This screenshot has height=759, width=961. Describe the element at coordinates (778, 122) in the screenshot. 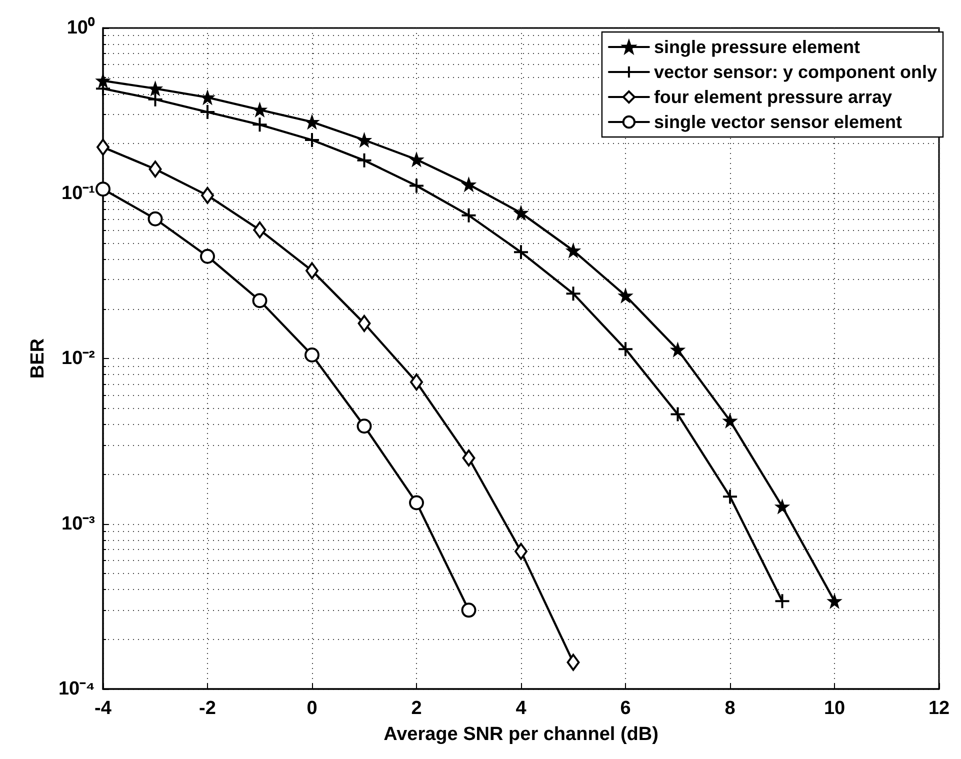

I see `legend-label: single vector sensor element` at that location.